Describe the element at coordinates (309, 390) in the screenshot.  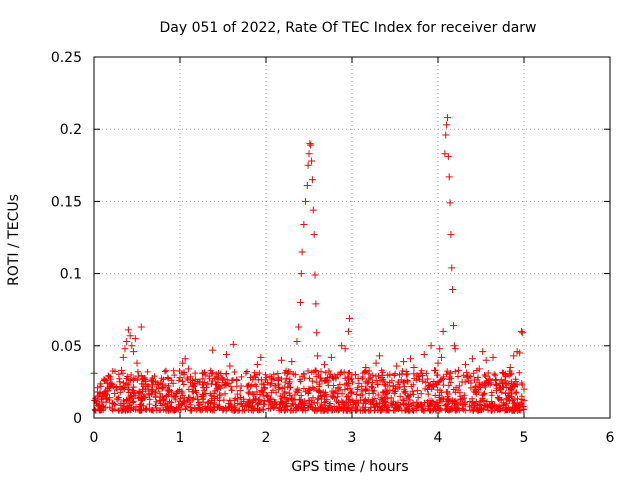
I see `background-noise-band` at that location.